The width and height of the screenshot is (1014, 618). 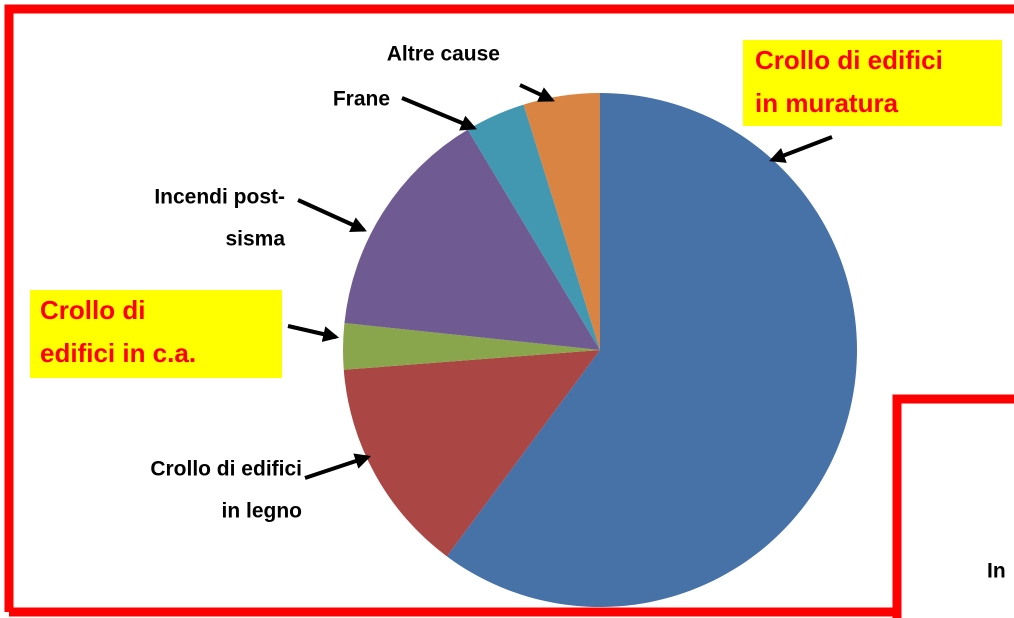 What do you see at coordinates (953, 506) in the screenshot?
I see `frame` at bounding box center [953, 506].